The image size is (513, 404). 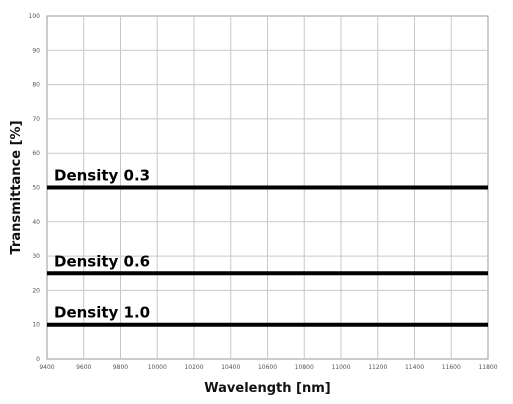 I want to click on x-tick-label: 11400, so click(x=414, y=367).